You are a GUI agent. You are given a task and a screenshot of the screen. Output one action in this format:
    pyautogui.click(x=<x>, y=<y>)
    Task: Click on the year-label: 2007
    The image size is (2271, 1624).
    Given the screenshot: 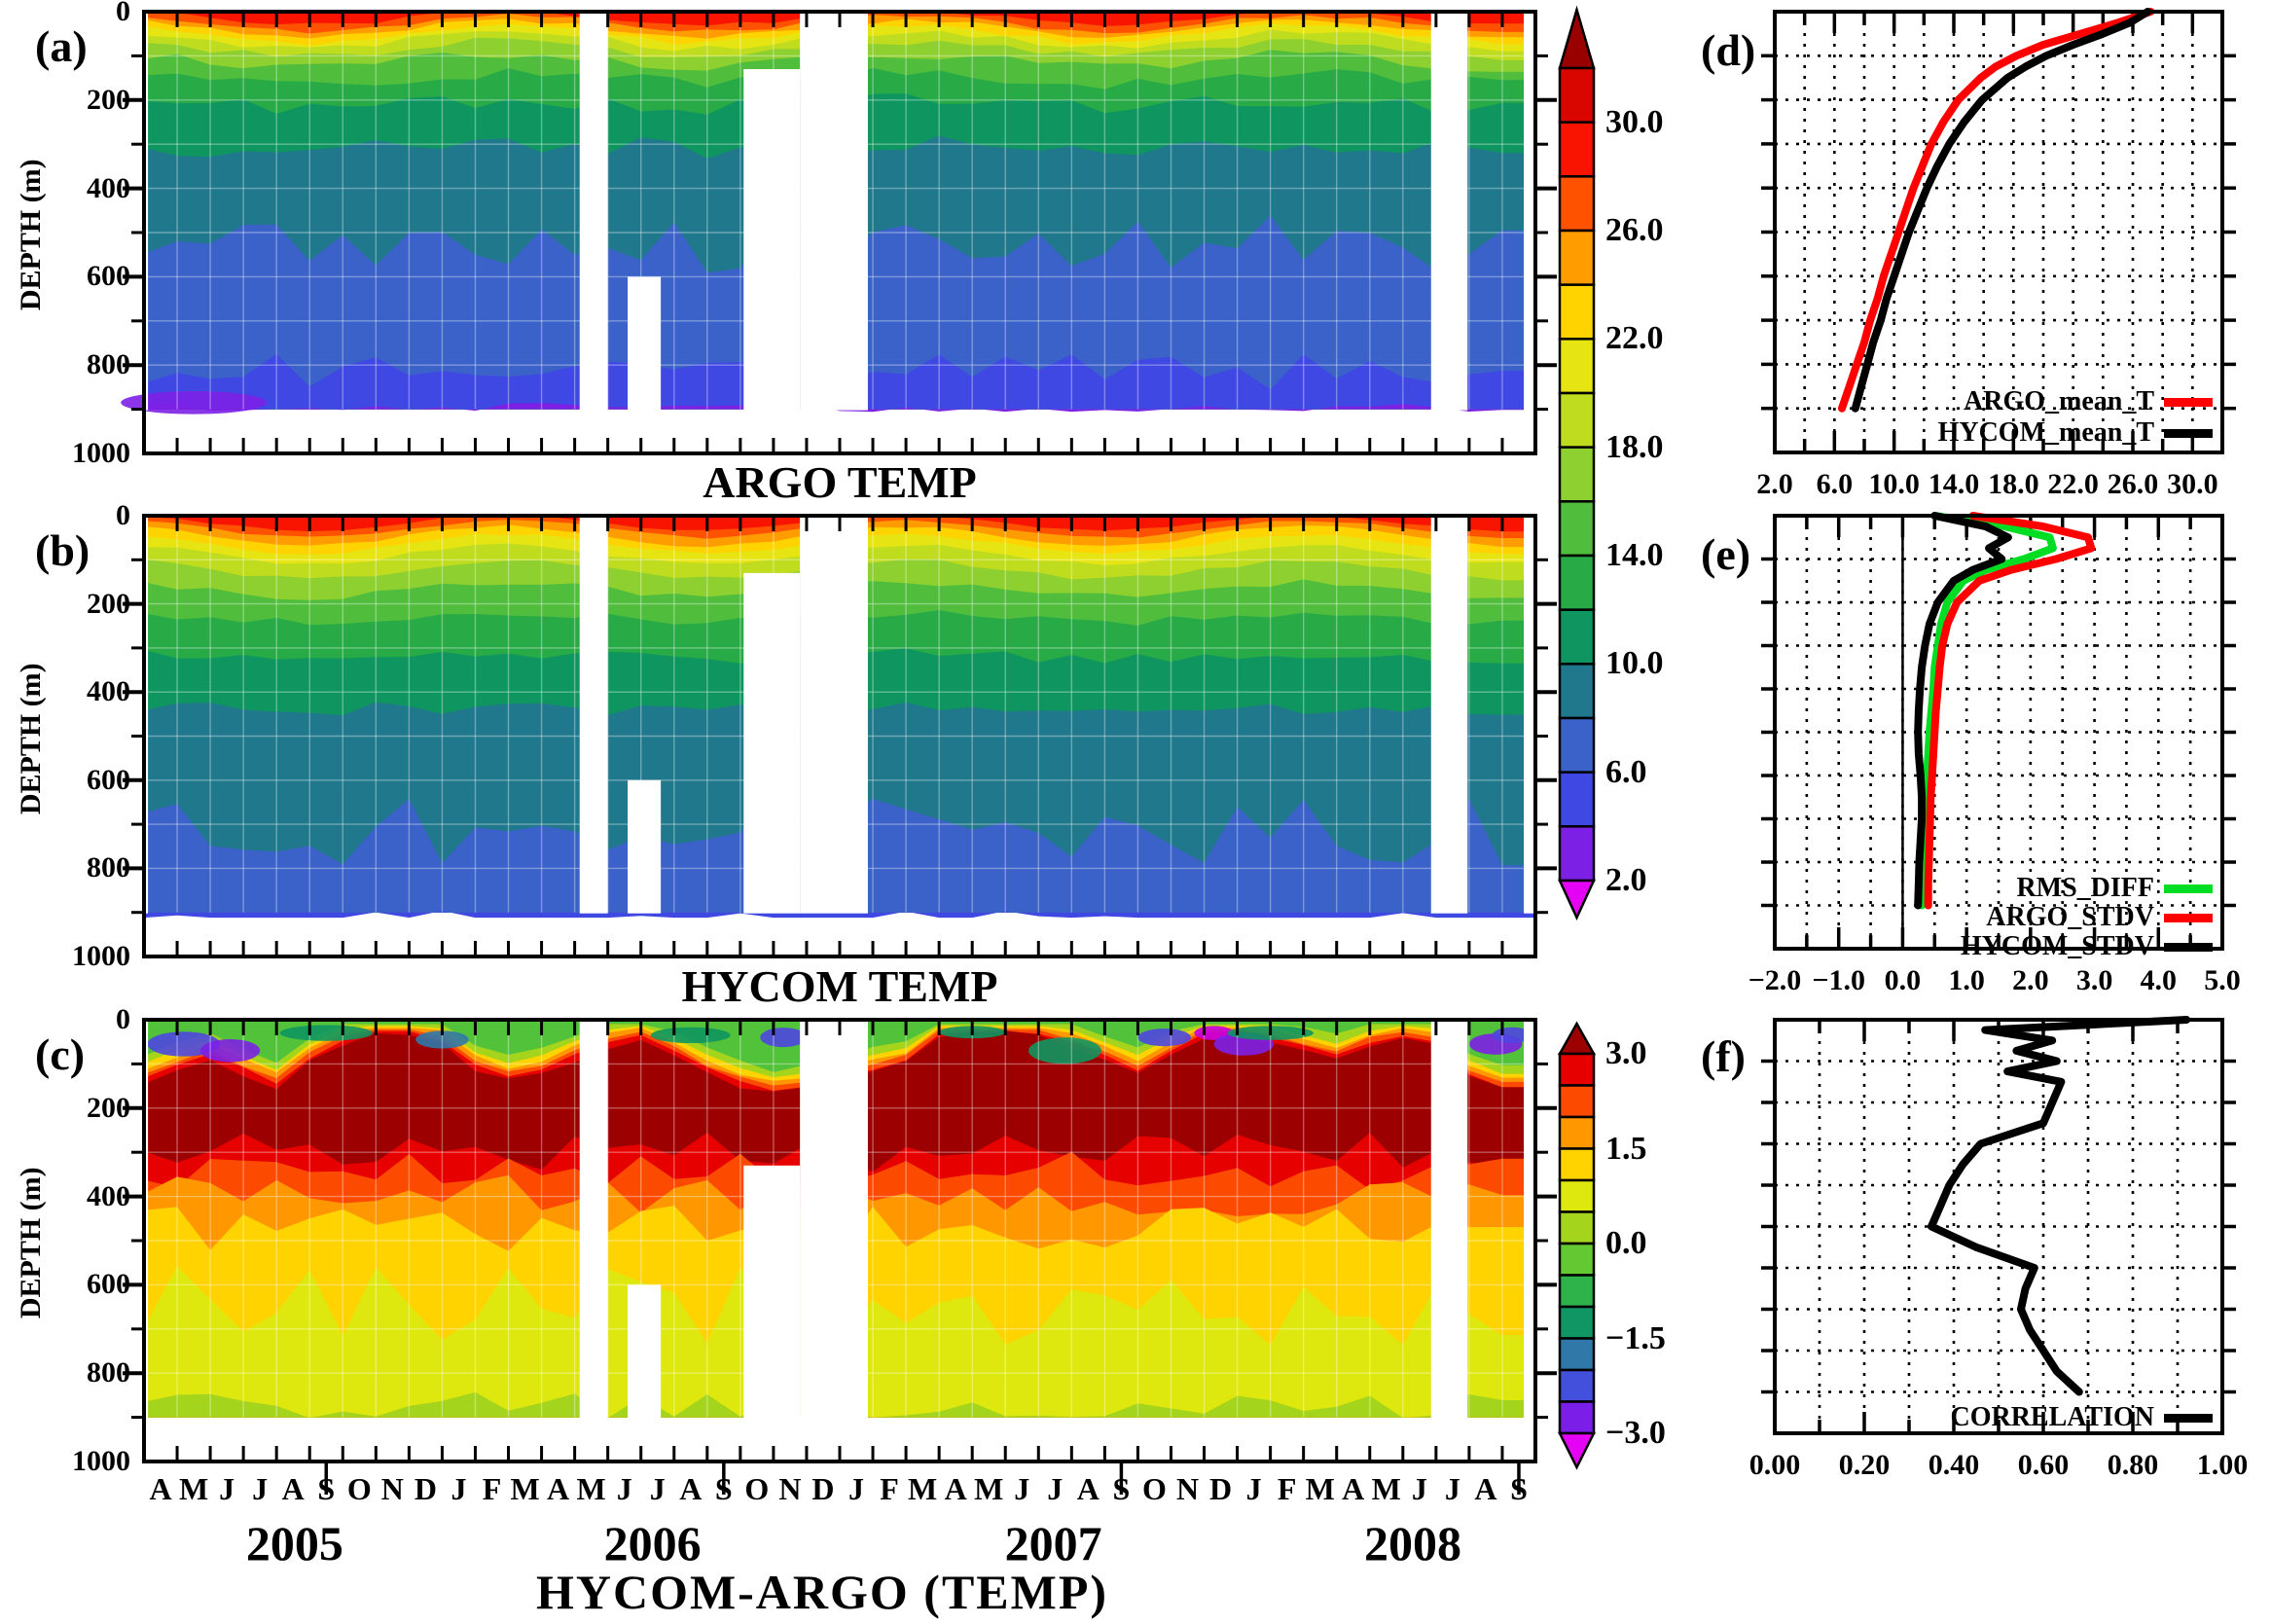 What is the action you would take?
    pyautogui.click(x=1053, y=1543)
    